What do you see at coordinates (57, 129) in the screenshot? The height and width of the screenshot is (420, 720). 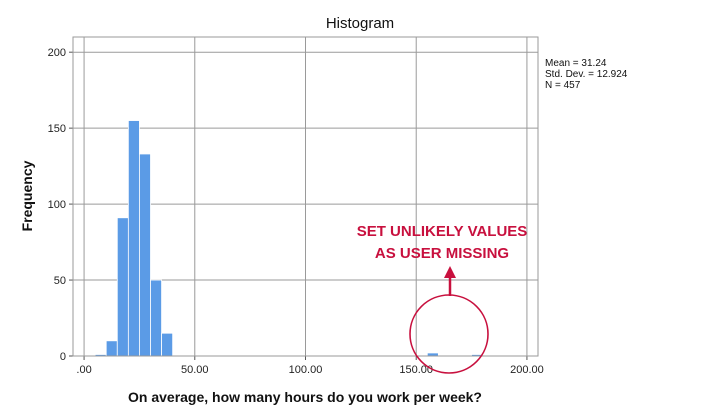 I see `y-tick-label: 150` at bounding box center [57, 129].